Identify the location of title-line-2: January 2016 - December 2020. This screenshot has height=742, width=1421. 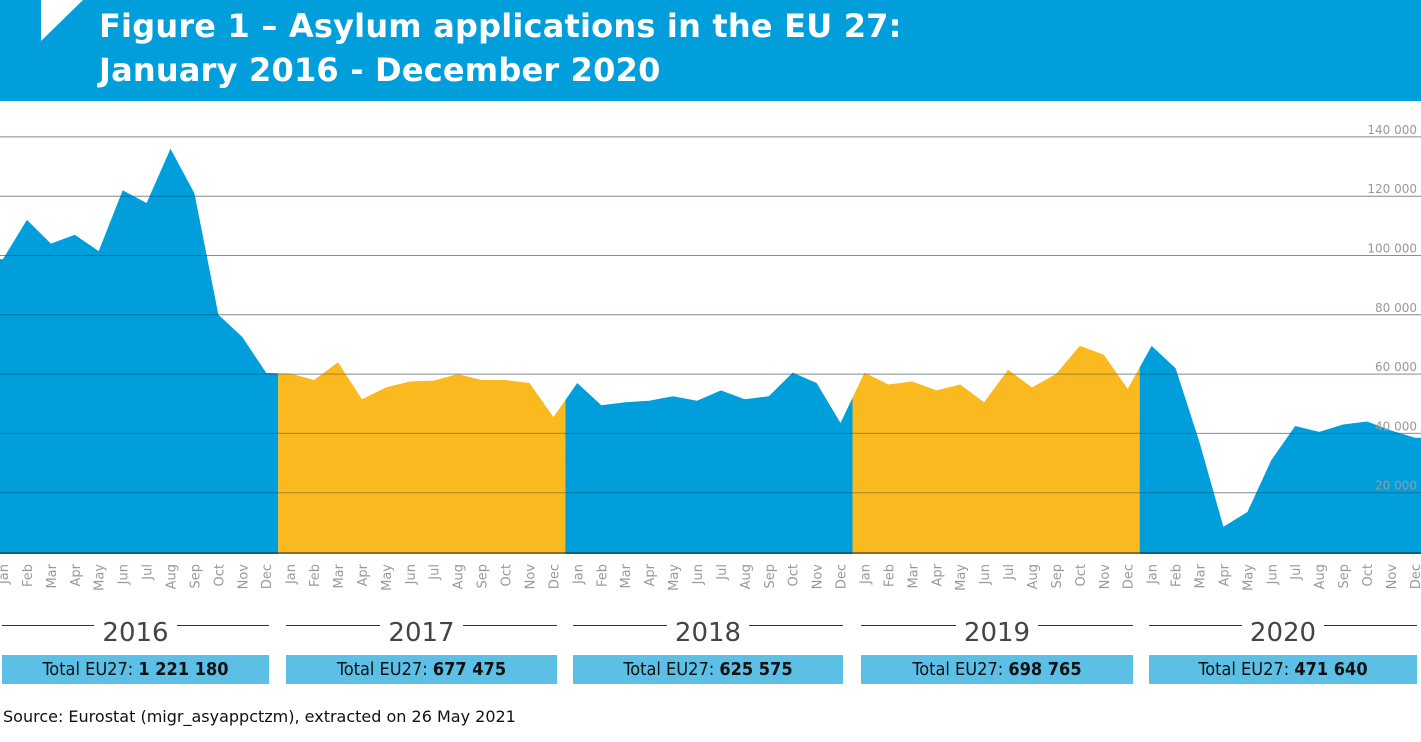
(380, 70).